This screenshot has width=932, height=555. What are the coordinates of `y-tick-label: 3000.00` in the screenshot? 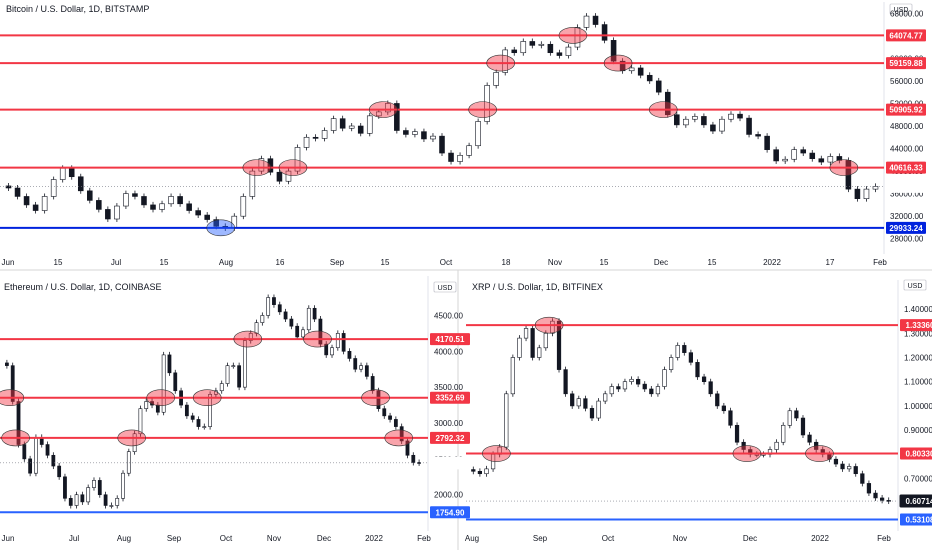 It's located at (448, 423).